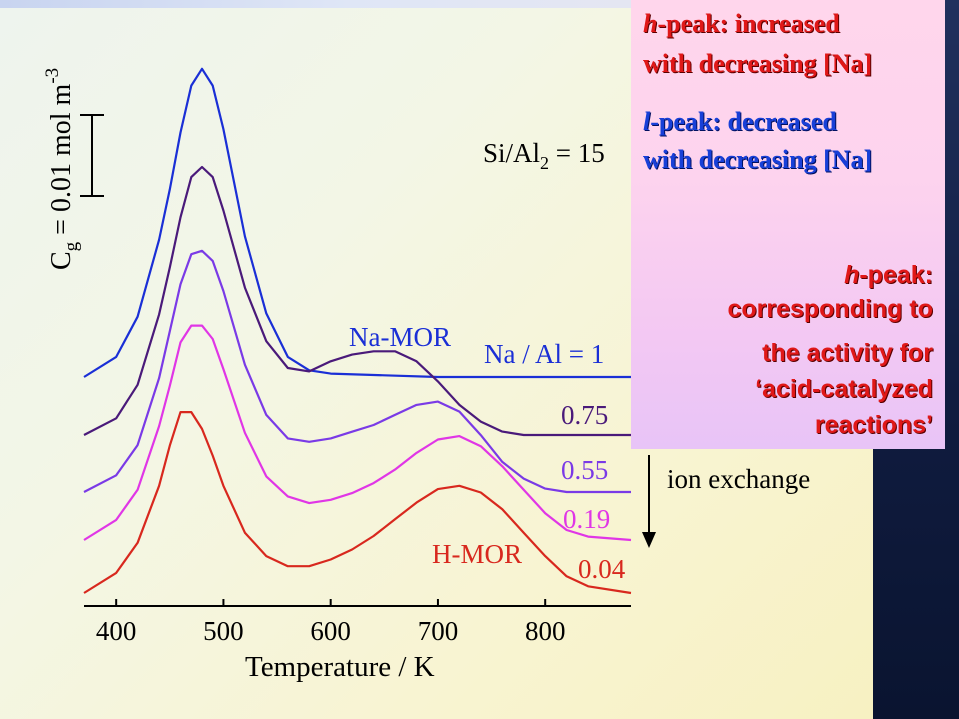 This screenshot has height=719, width=959. I want to click on summary-line-5: reactions’, so click(873, 425).